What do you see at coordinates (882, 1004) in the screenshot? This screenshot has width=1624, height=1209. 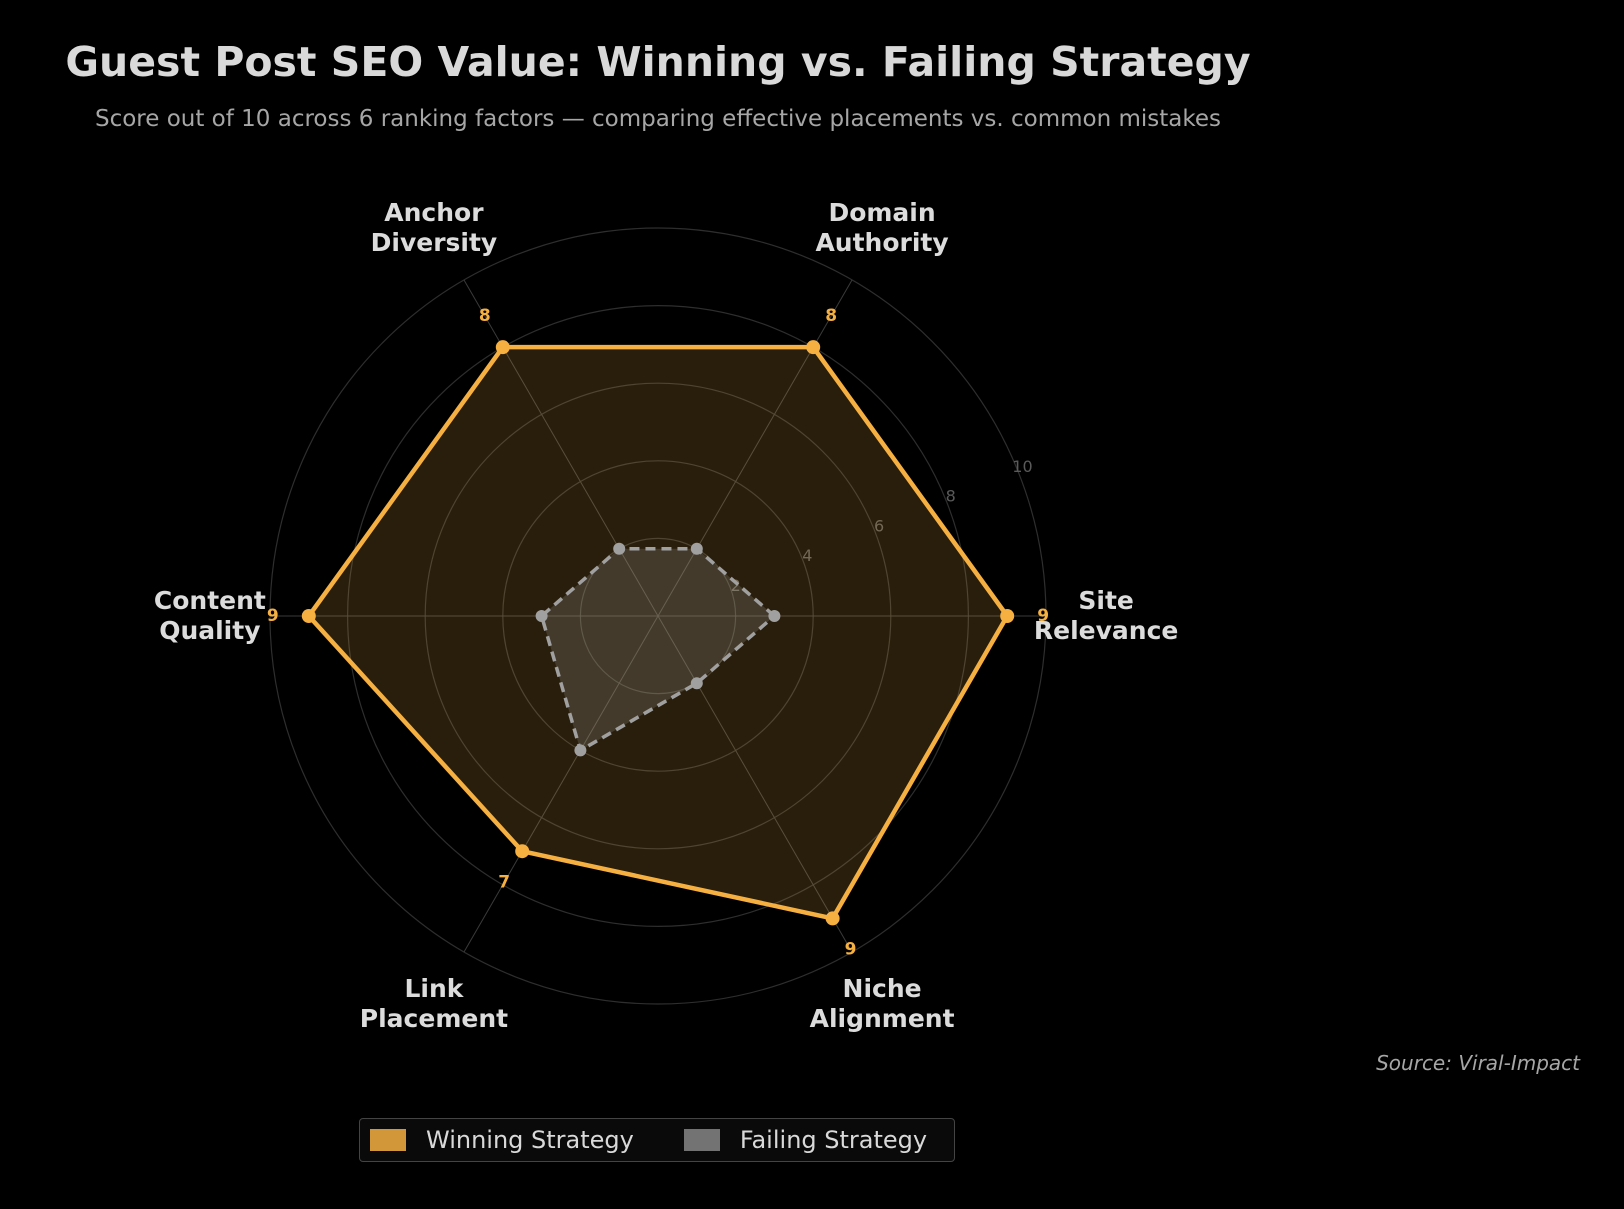 I see `category-label: Niche Alignment` at bounding box center [882, 1004].